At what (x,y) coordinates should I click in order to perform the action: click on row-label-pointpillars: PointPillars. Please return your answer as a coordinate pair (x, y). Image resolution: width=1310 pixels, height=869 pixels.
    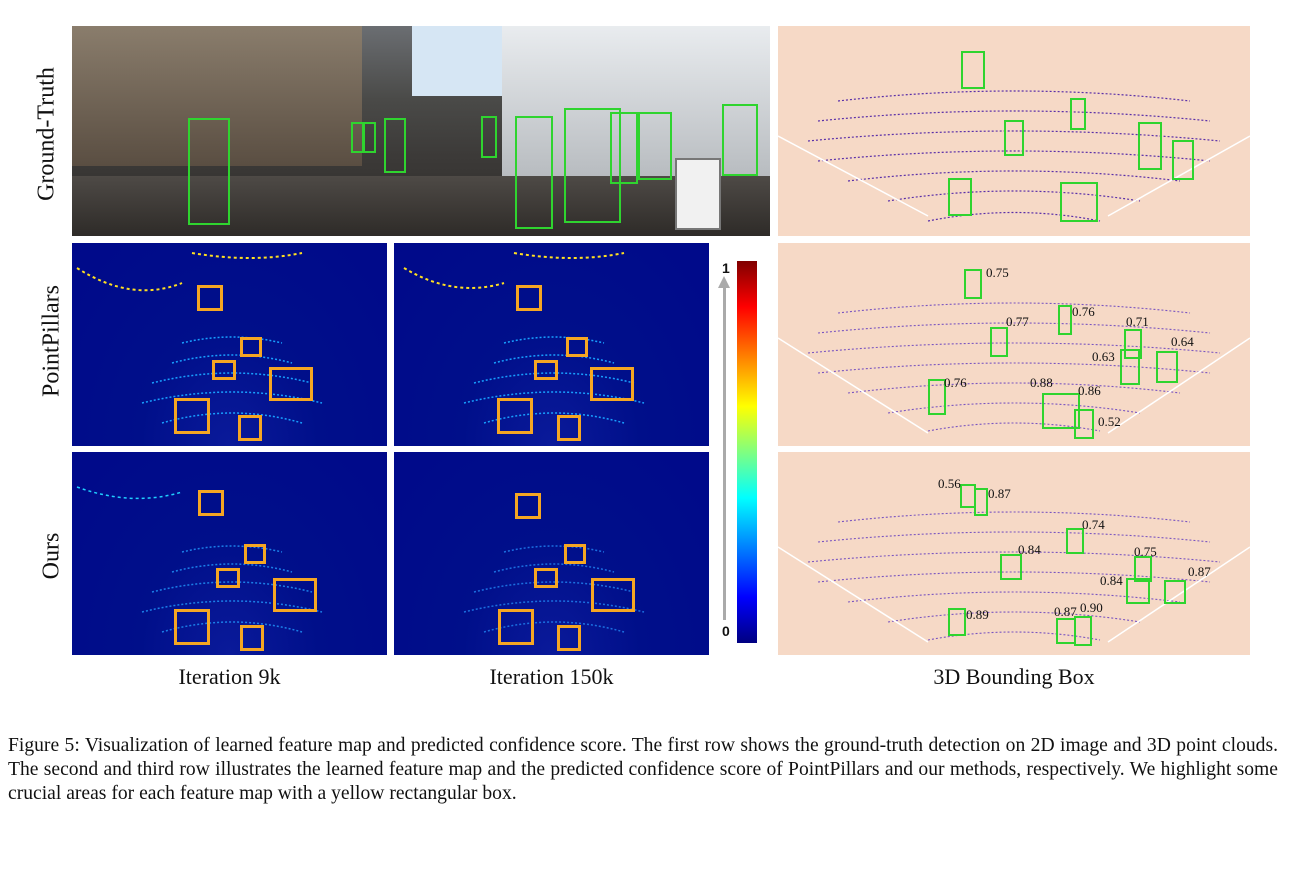
    Looking at the image, I should click on (51, 341).